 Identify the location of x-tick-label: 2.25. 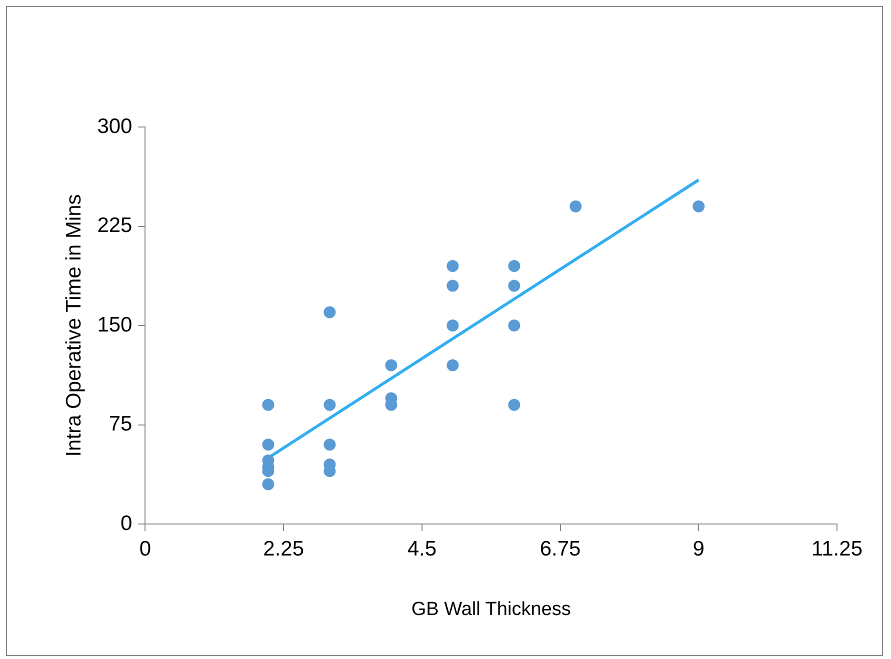
(283, 548).